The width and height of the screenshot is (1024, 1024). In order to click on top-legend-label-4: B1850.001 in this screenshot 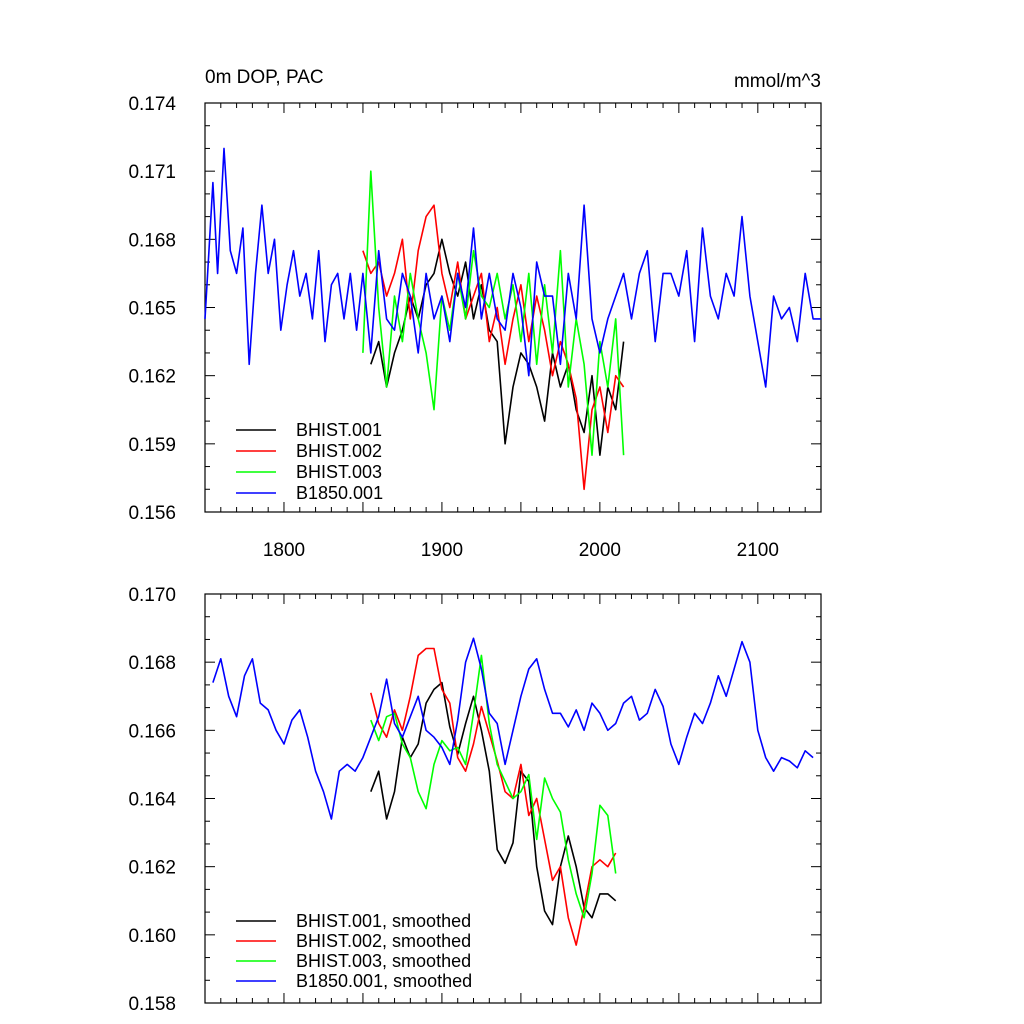, I will do `click(339, 493)`.